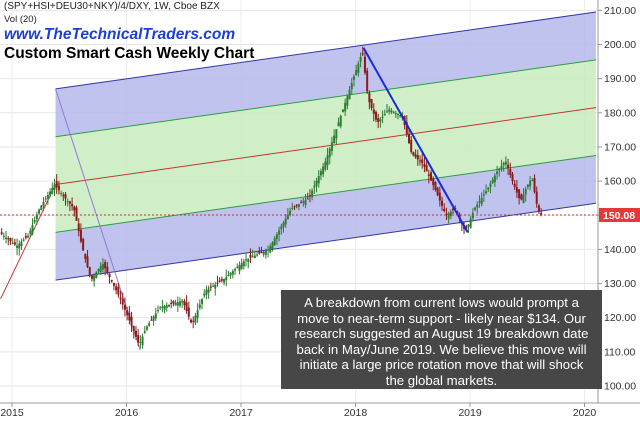 The height and width of the screenshot is (422, 640). I want to click on volume-label: Vol (20), so click(20, 19).